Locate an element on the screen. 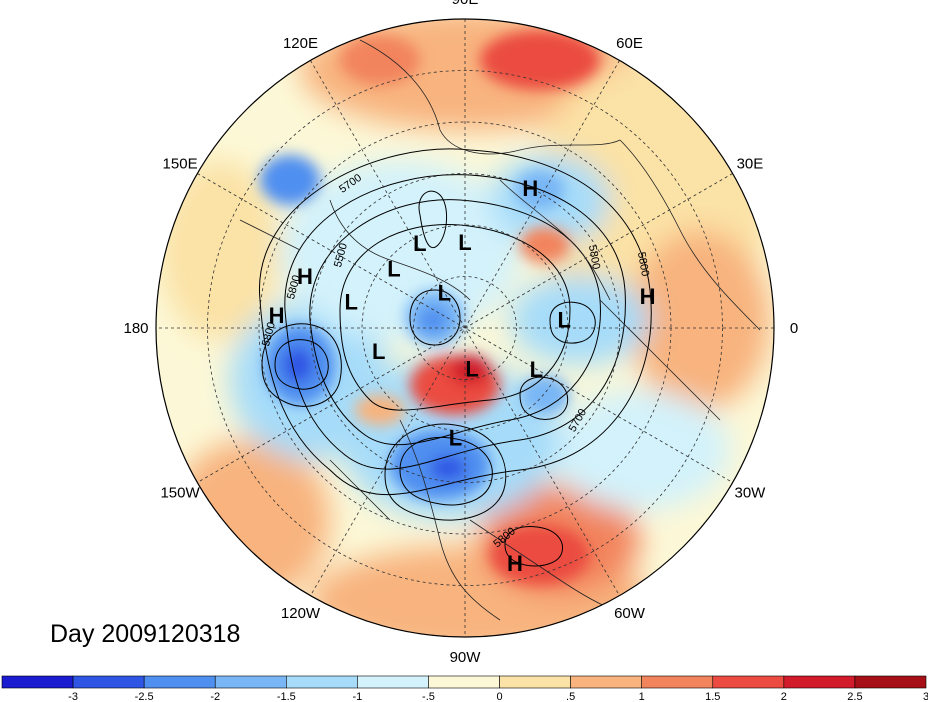 The height and width of the screenshot is (702, 928). colorbar: -3 -2.5 -2 -1.5 -1 -.5 0 .5 1 1.5 2 2.5 3 is located at coordinates (464, 688).